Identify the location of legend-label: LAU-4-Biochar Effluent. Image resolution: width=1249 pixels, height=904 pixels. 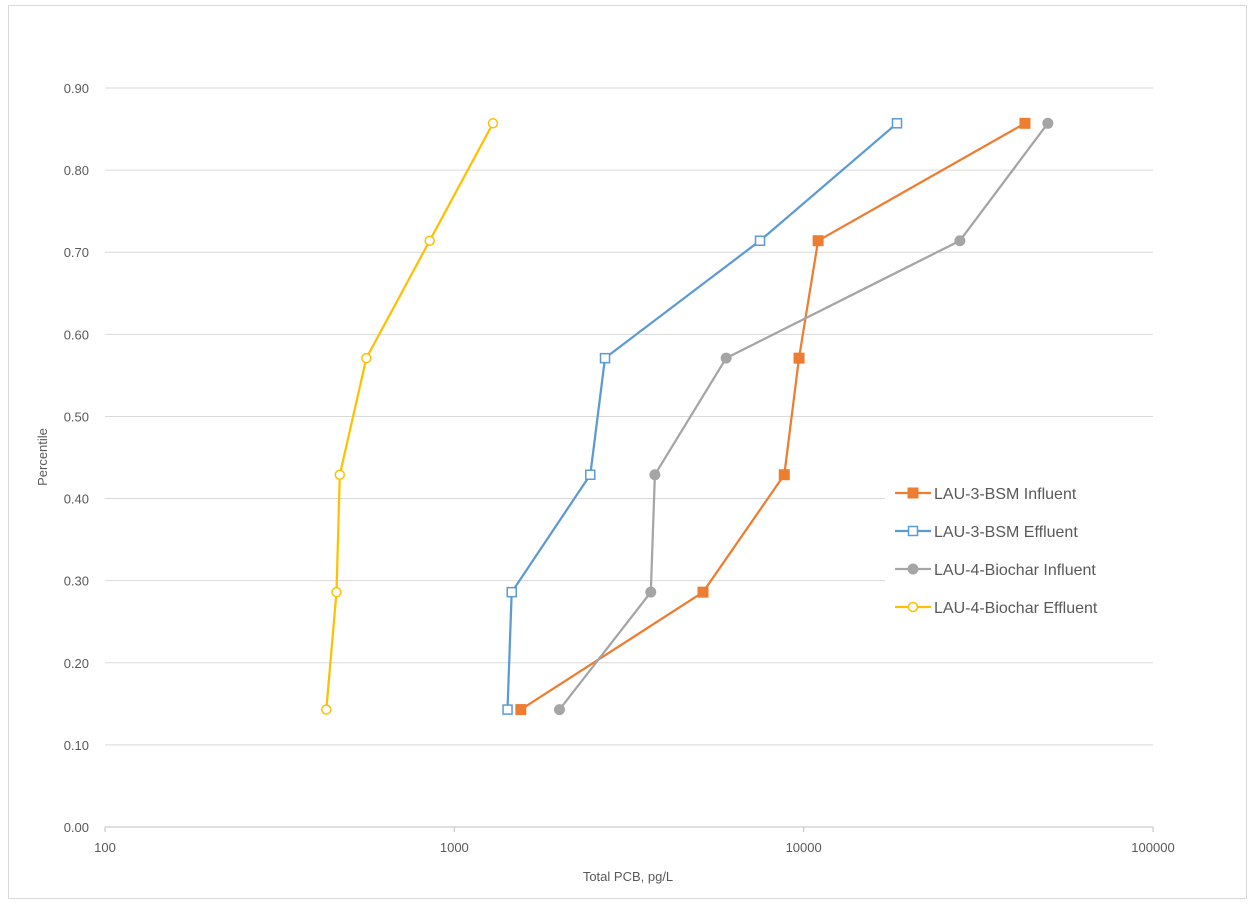
(1016, 608).